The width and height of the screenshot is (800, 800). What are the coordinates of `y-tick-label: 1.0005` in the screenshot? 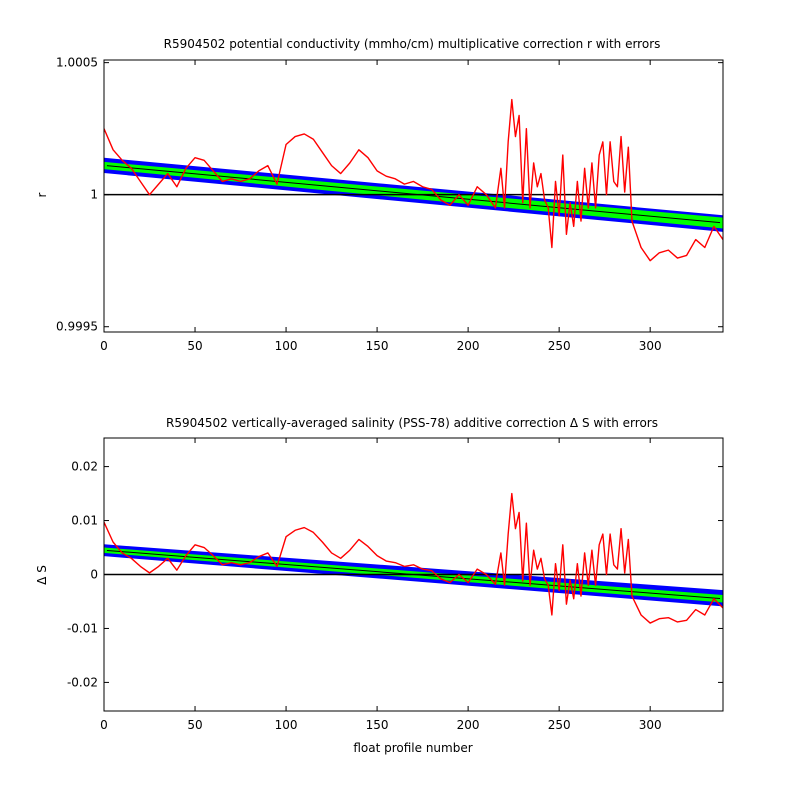 It's located at (77, 63).